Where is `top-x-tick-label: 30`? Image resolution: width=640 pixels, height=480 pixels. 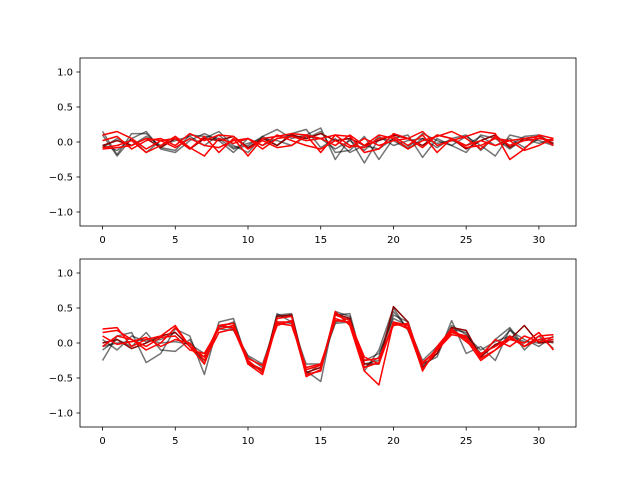
top-x-tick-label: 30 is located at coordinates (539, 240).